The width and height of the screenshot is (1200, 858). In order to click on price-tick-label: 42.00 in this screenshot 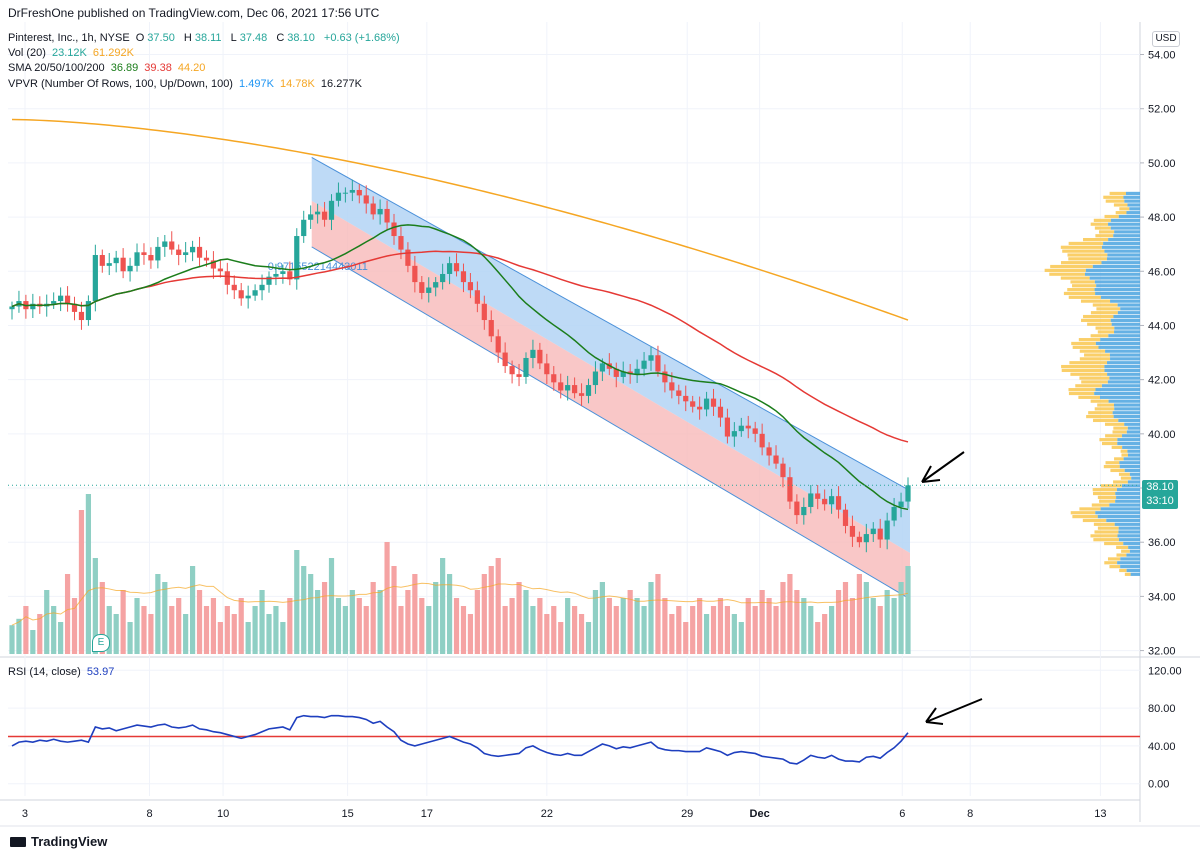, I will do `click(1162, 381)`.